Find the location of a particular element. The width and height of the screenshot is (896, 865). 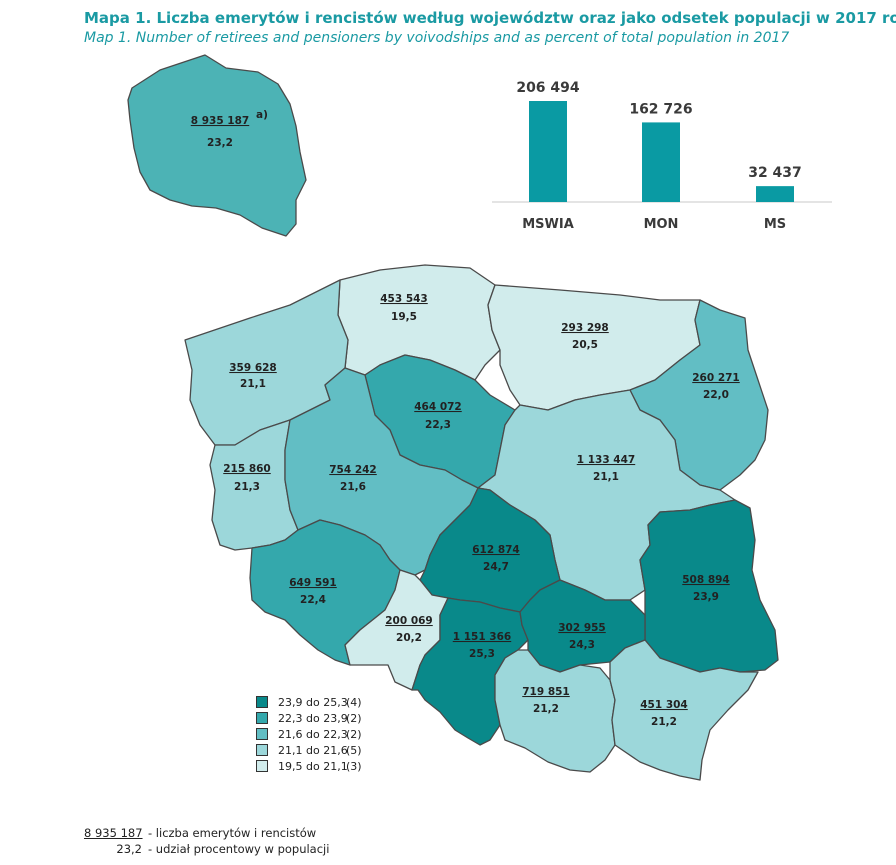

bar-value-label: 32 437 is located at coordinates (775, 173).